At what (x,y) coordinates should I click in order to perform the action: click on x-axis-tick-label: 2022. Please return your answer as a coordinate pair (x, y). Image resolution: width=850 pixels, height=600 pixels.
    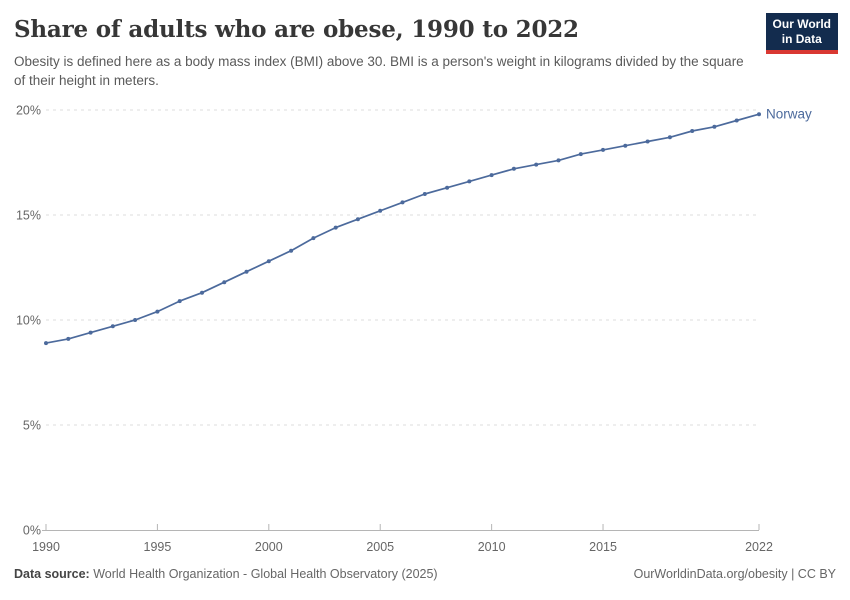
    Looking at the image, I should click on (759, 547).